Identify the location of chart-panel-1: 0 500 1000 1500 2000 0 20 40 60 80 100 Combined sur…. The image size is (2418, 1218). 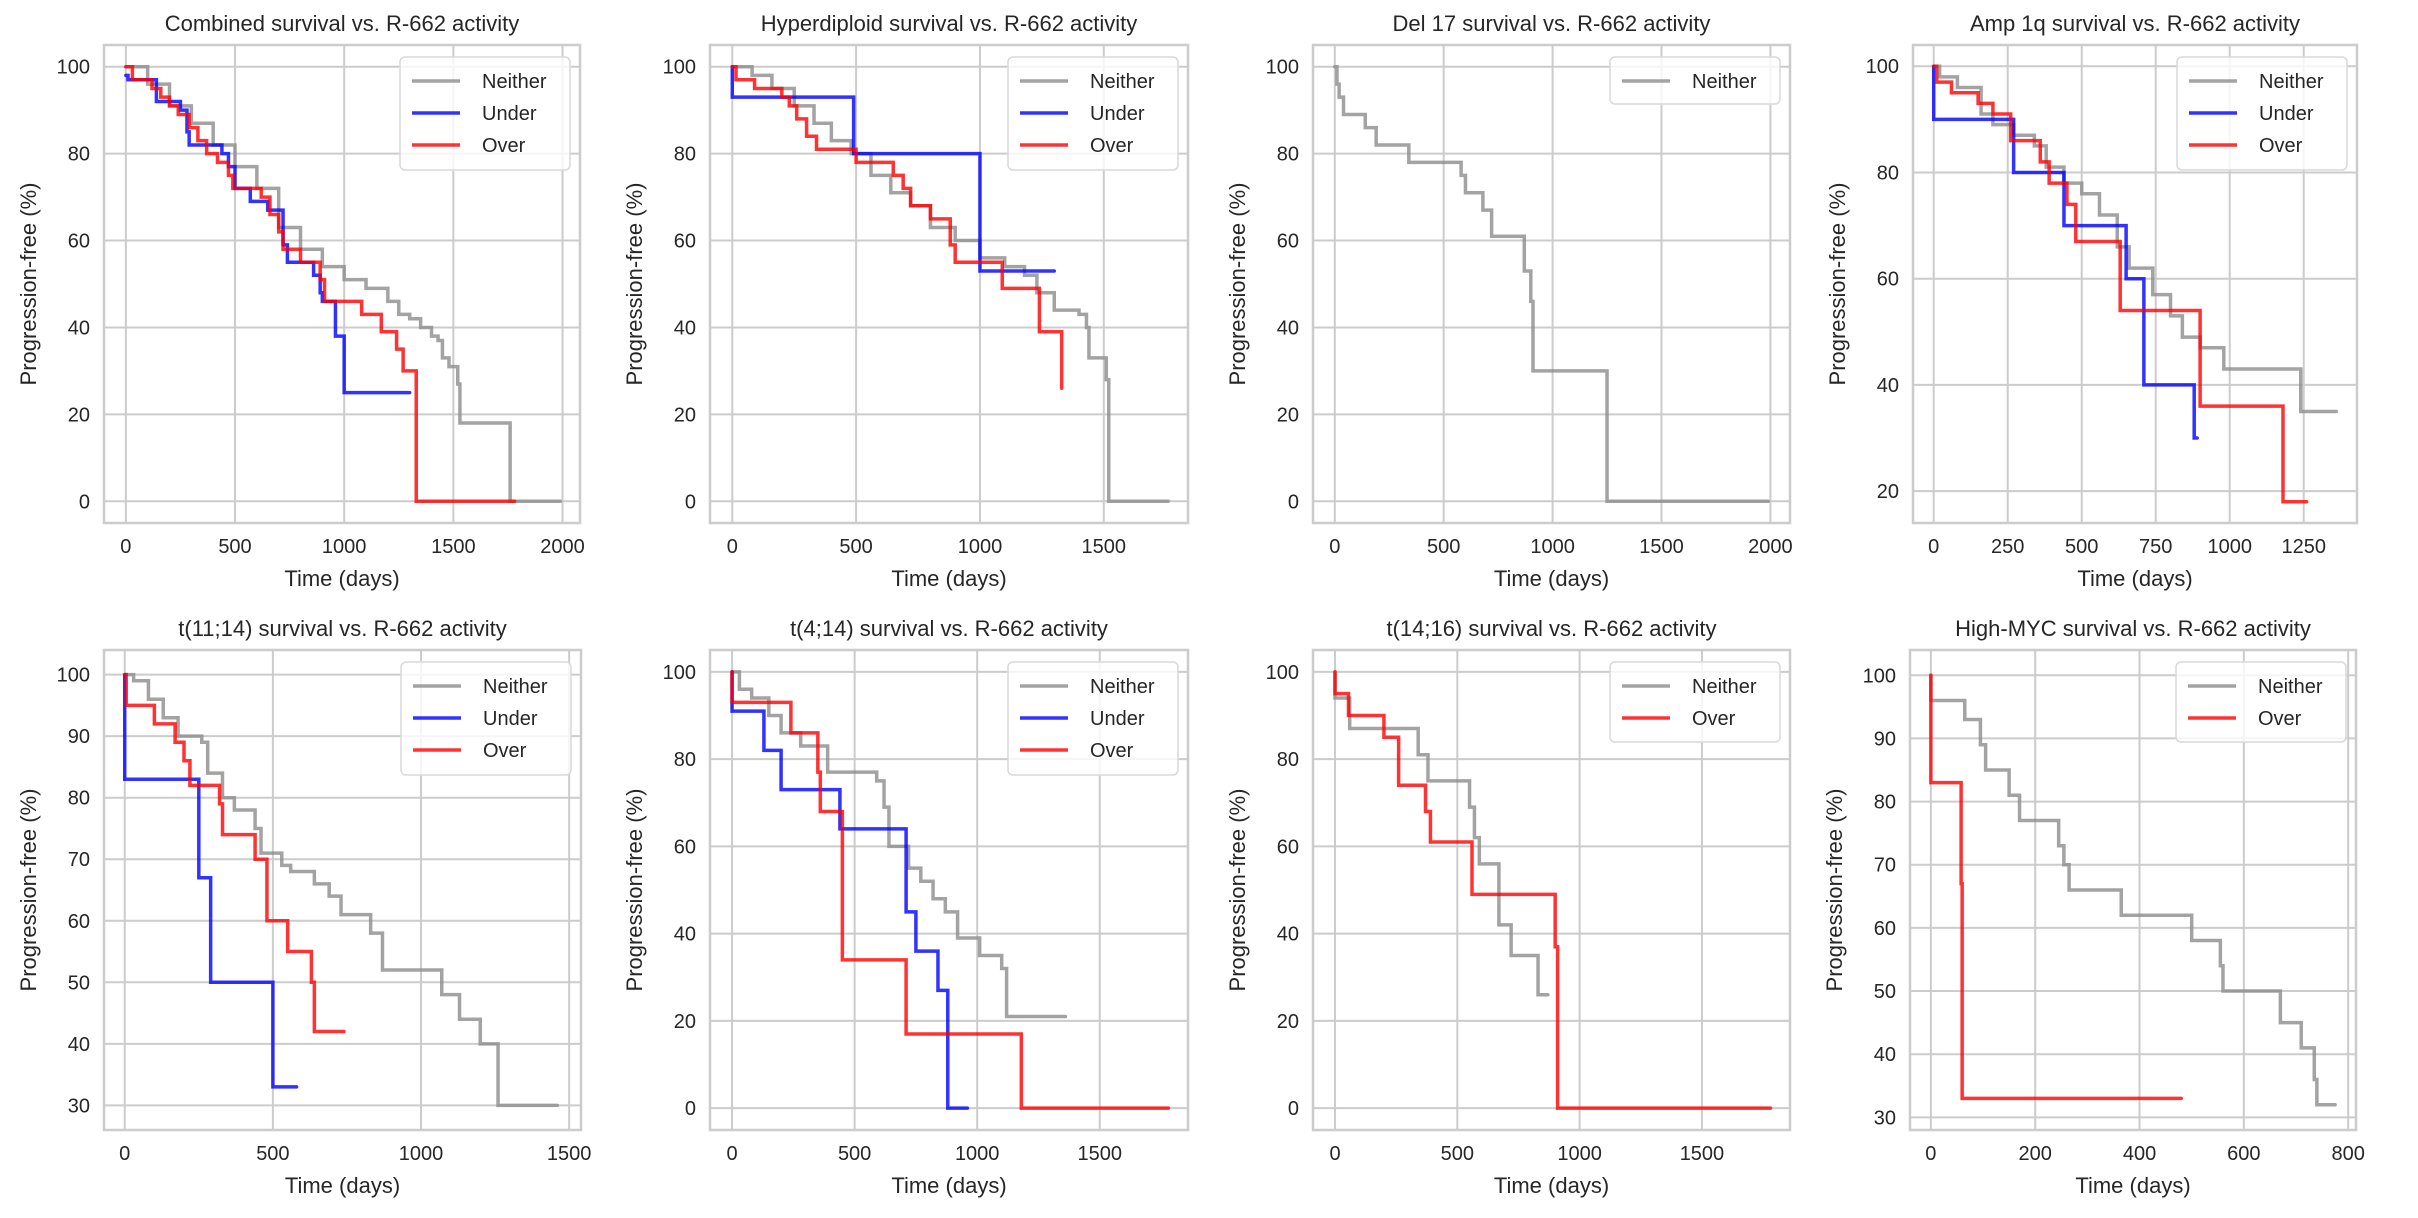
(300, 301).